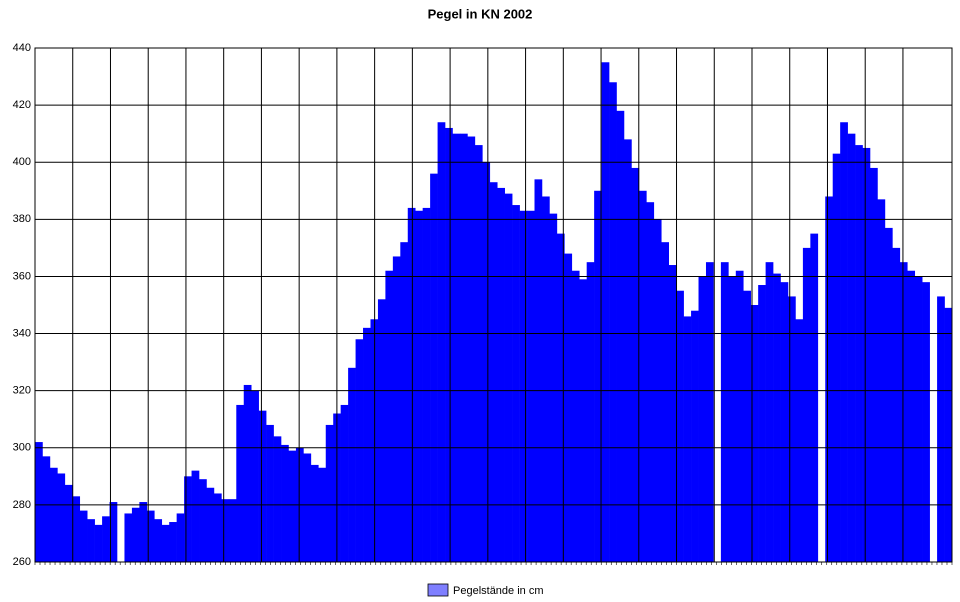  Describe the element at coordinates (22, 505) in the screenshot. I see `y-tick-label: 280` at that location.